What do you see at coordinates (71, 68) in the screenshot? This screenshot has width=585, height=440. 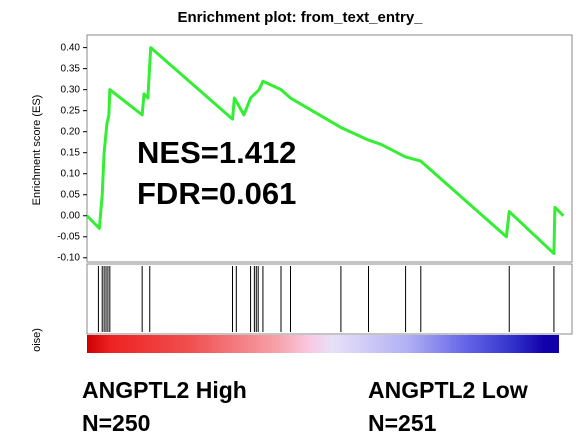 I see `y-tick-label: 0.35` at bounding box center [71, 68].